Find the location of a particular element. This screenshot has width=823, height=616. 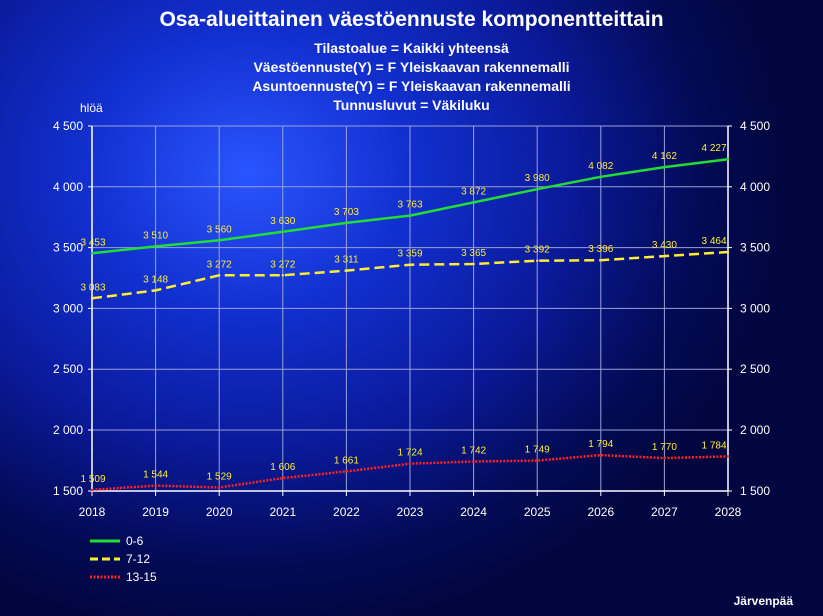

data-point-13-15-2026 is located at coordinates (600, 455).